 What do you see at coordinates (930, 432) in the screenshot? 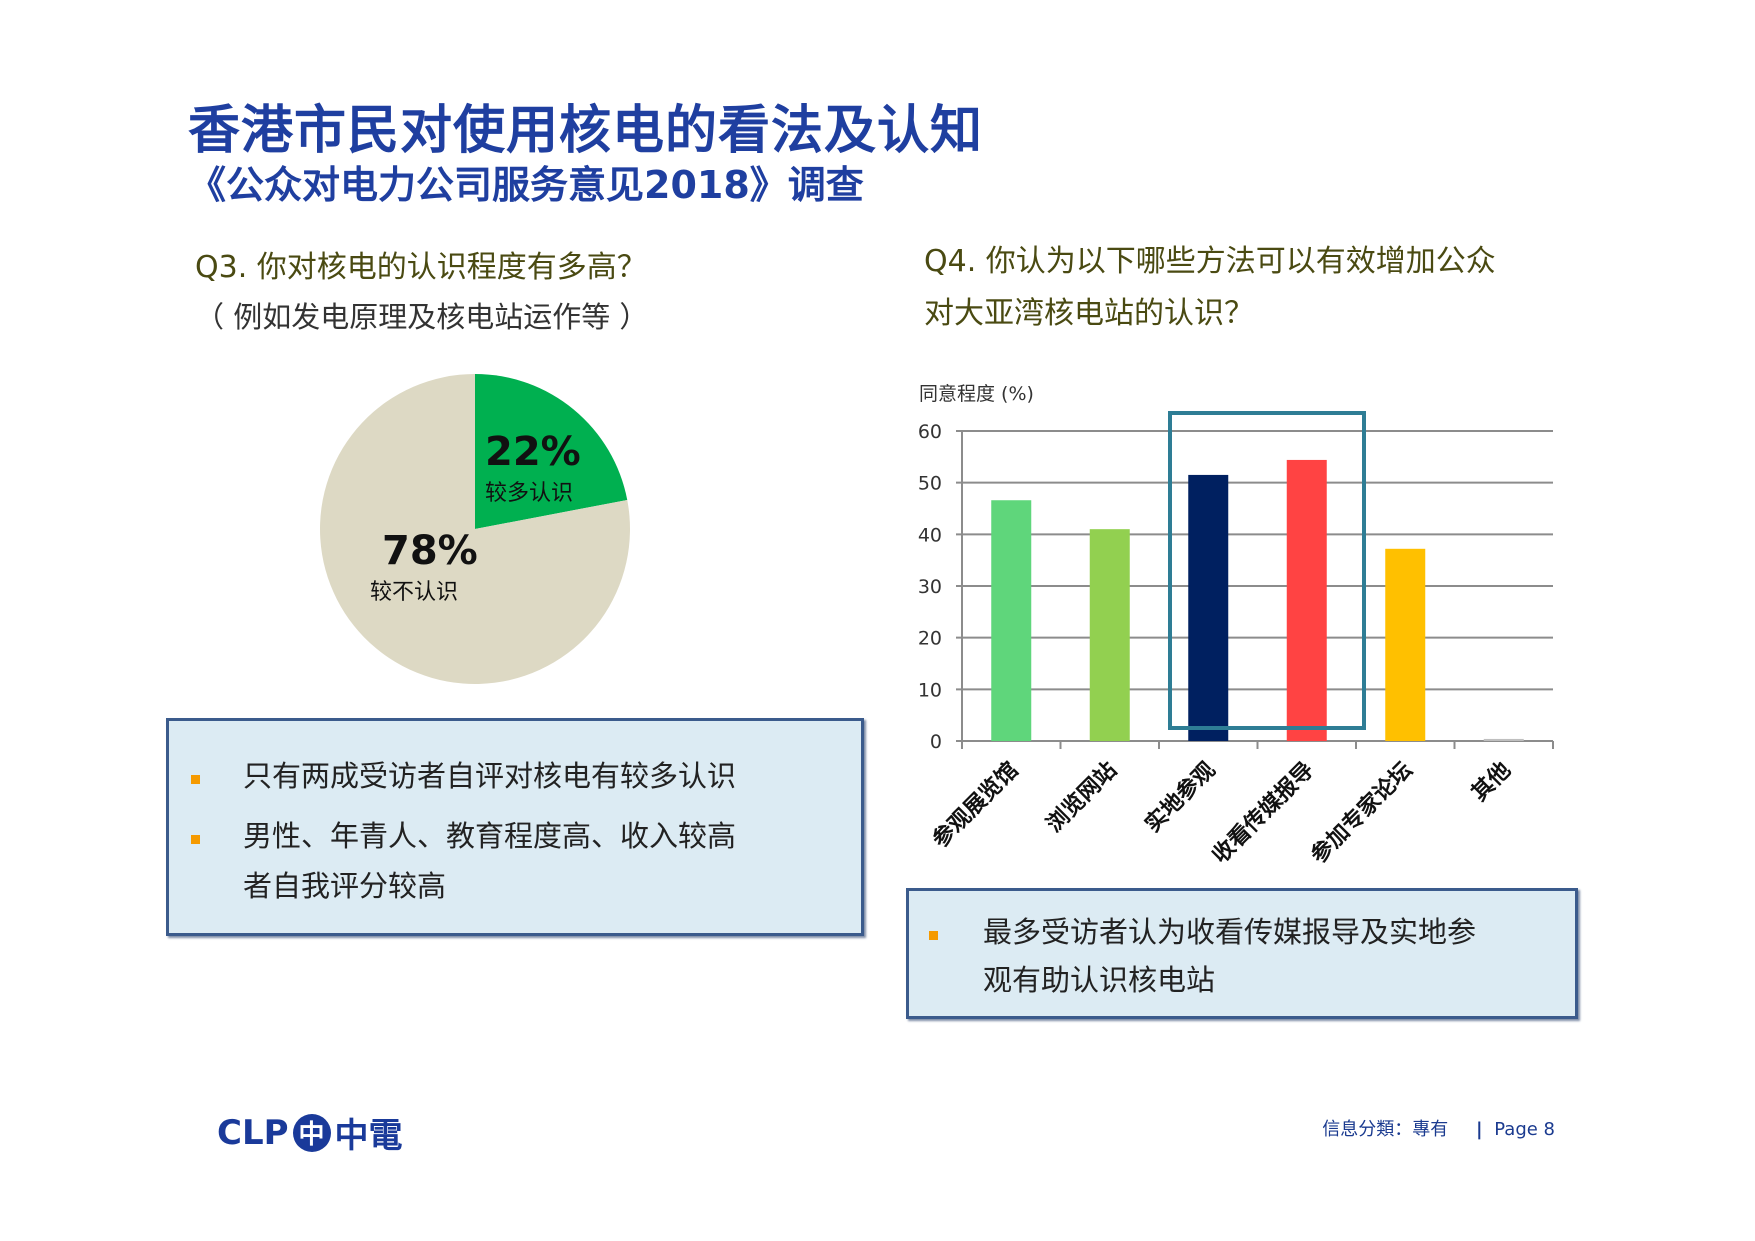
I see `y-tick-label: 60` at bounding box center [930, 432].